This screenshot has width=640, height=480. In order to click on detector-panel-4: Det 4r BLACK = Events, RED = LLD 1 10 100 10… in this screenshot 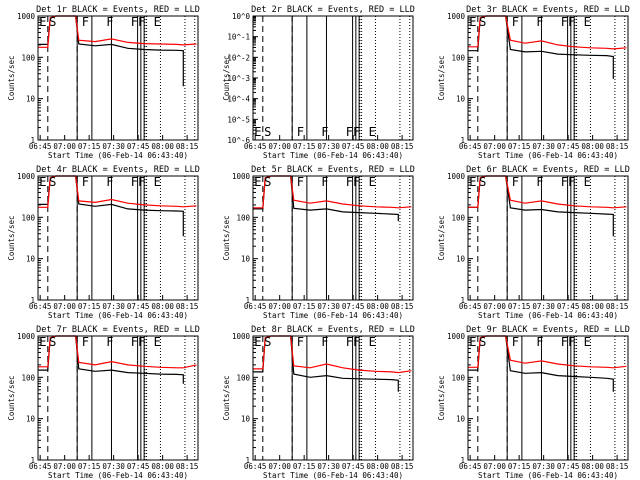, I will do `click(103, 242)`.